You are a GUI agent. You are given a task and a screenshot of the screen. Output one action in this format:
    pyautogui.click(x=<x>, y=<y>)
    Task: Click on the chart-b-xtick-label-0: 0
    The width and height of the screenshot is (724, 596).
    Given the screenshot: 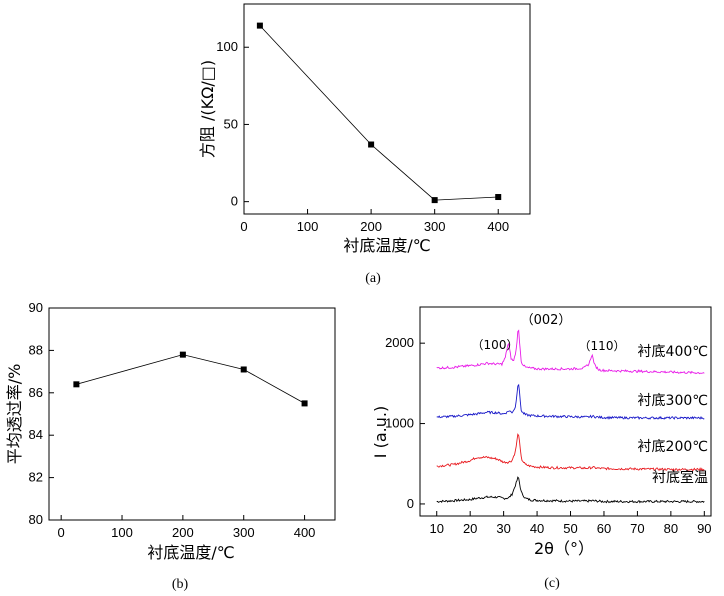 What is the action you would take?
    pyautogui.click(x=61, y=532)
    